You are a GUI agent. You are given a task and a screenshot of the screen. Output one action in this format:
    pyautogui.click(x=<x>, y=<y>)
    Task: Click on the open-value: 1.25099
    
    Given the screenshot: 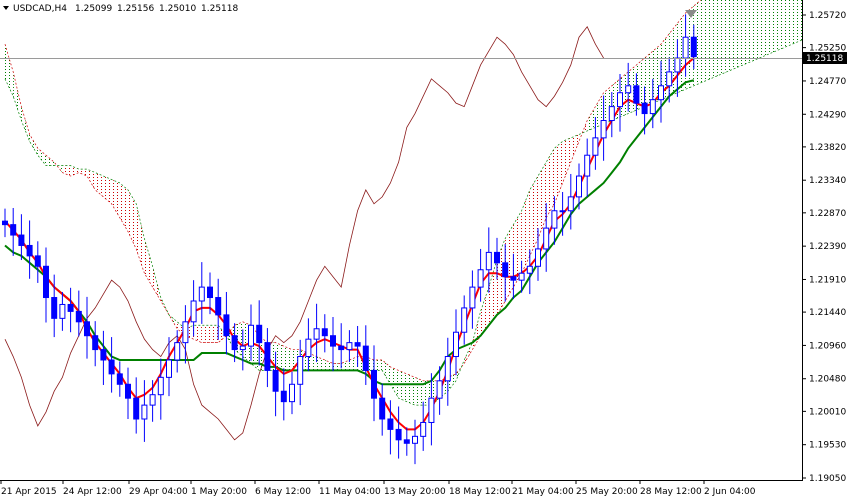 What is the action you would take?
    pyautogui.click(x=93, y=9)
    